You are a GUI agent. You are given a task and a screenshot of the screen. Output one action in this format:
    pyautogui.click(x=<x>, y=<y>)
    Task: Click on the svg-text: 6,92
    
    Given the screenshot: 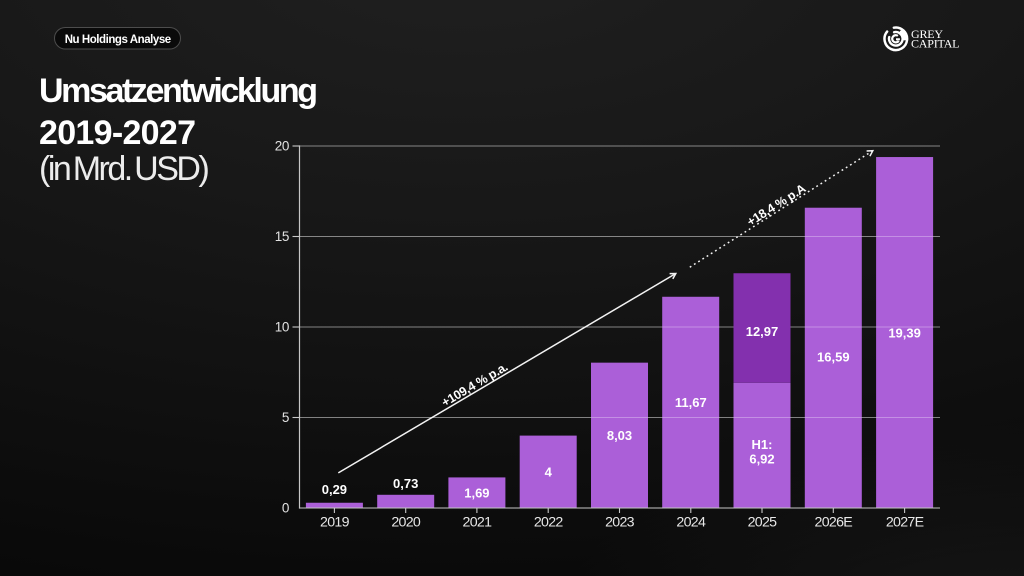 What is the action you would take?
    pyautogui.click(x=761, y=458)
    